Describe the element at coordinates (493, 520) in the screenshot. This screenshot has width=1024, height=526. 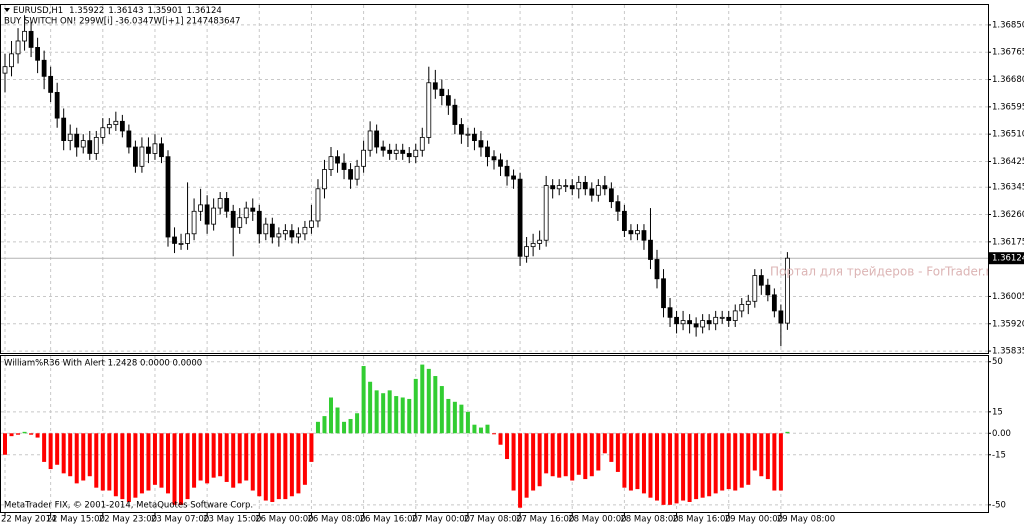
I see `x-tick-label: 27 May 08:00` at that location.